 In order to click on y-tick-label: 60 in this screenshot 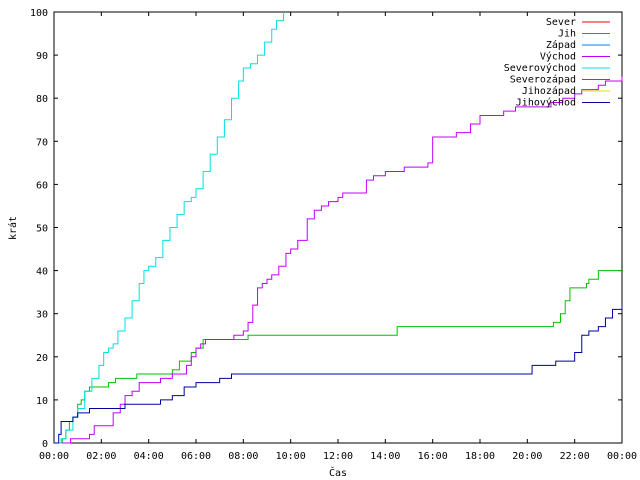, I will do `click(42, 185)`.